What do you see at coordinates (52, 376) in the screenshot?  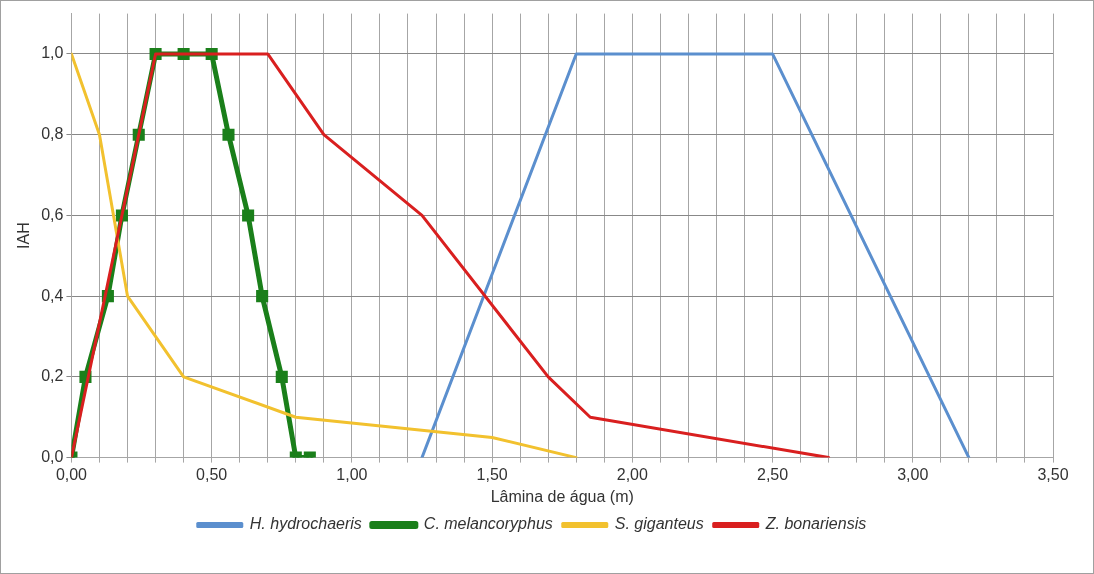 I see `y-tick-label: 0,2` at bounding box center [52, 376].